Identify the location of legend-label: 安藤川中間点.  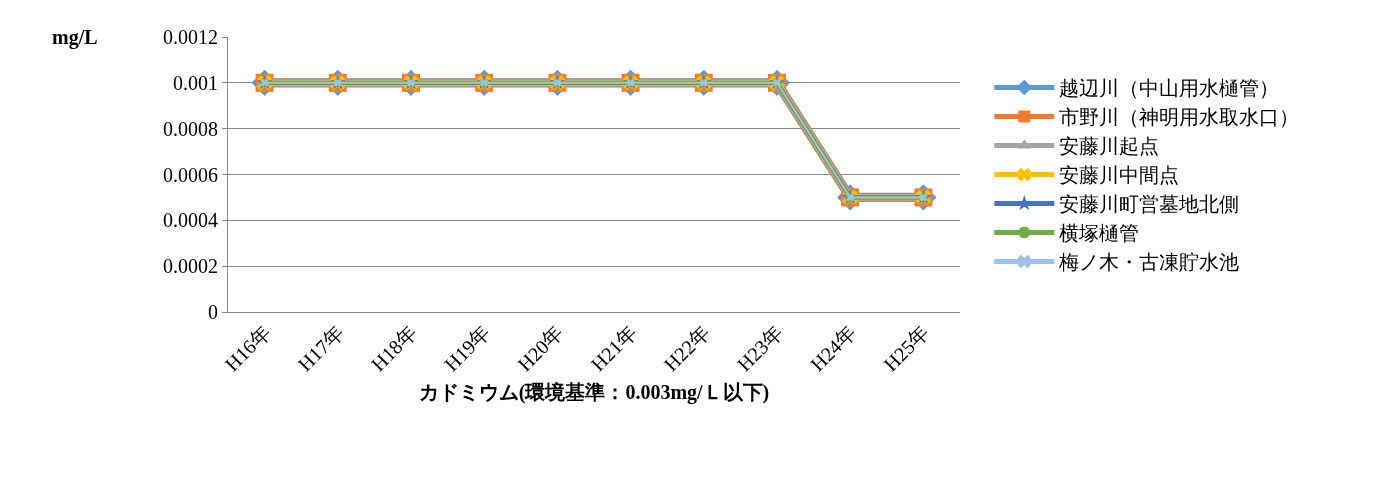
(1119, 175).